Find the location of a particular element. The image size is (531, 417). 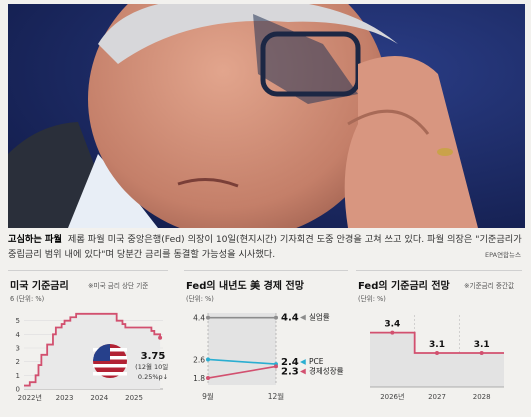

right-value-label: 2.4 is located at coordinates (290, 362).